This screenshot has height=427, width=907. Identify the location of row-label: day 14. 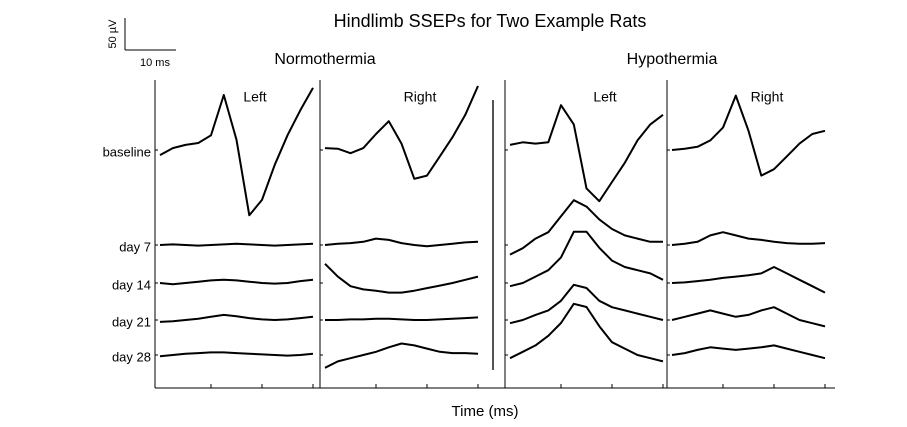
(131, 284).